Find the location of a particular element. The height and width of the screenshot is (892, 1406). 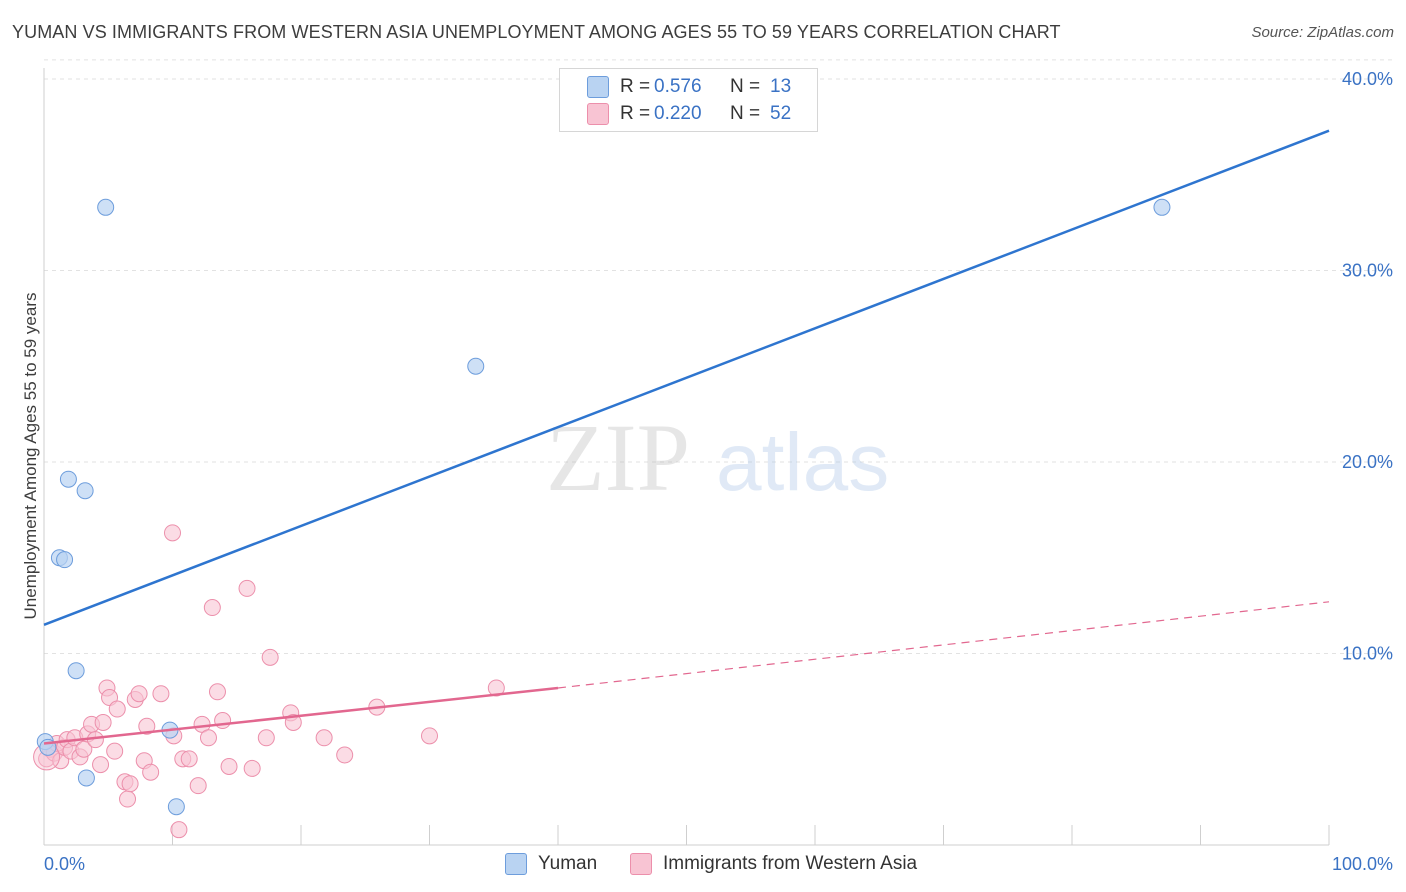

watermark: ZIP atlas is located at coordinates (717, 457).